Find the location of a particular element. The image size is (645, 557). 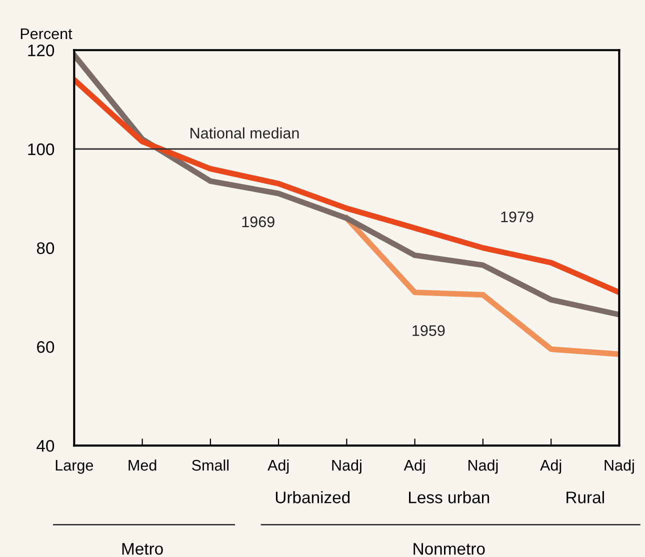

text: Less urban is located at coordinates (449, 497).